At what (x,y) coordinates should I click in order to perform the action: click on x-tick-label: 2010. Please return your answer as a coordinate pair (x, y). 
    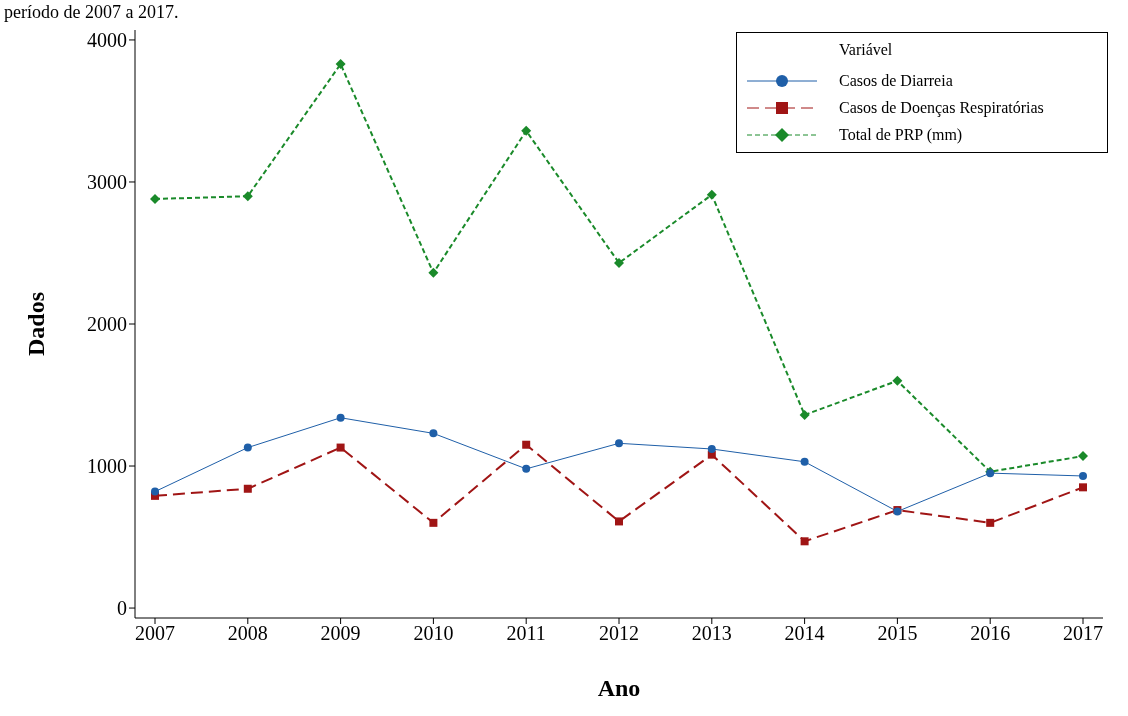
    Looking at the image, I should click on (433, 633).